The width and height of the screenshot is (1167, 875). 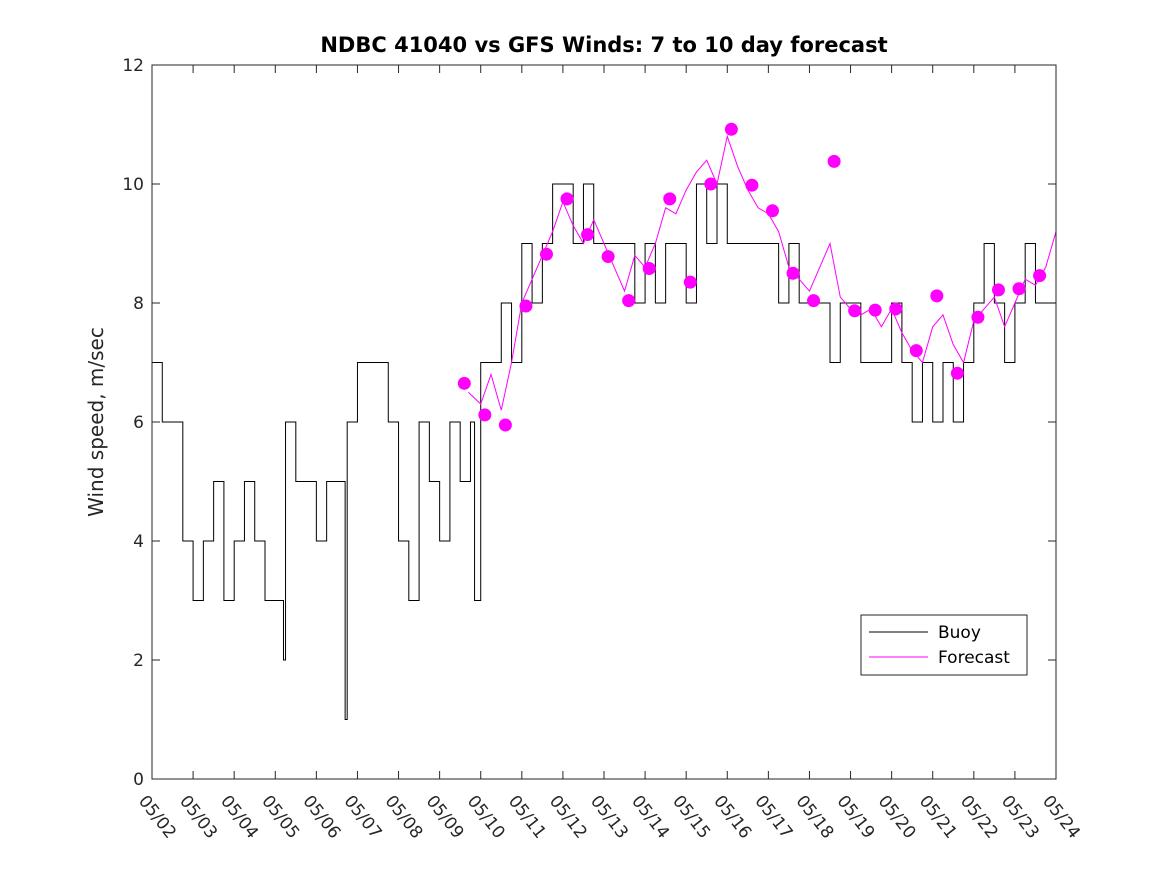 I want to click on x-tick-label: 05/18, so click(x=815, y=817).